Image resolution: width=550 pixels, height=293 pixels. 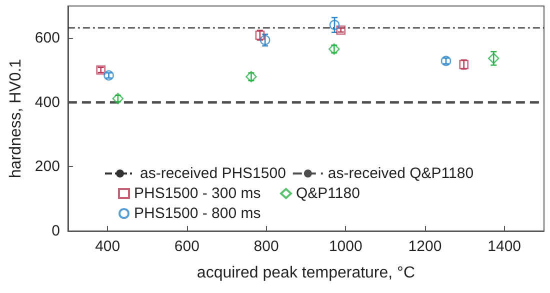 I want to click on legend-label: as-received PHS1500, so click(x=213, y=173).